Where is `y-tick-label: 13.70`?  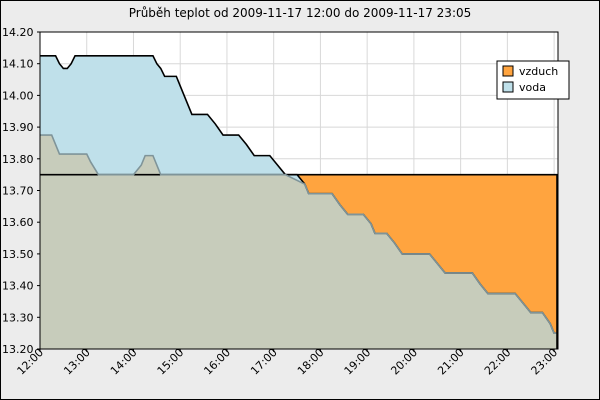 y-tick-label: 13.70 is located at coordinates (18, 191).